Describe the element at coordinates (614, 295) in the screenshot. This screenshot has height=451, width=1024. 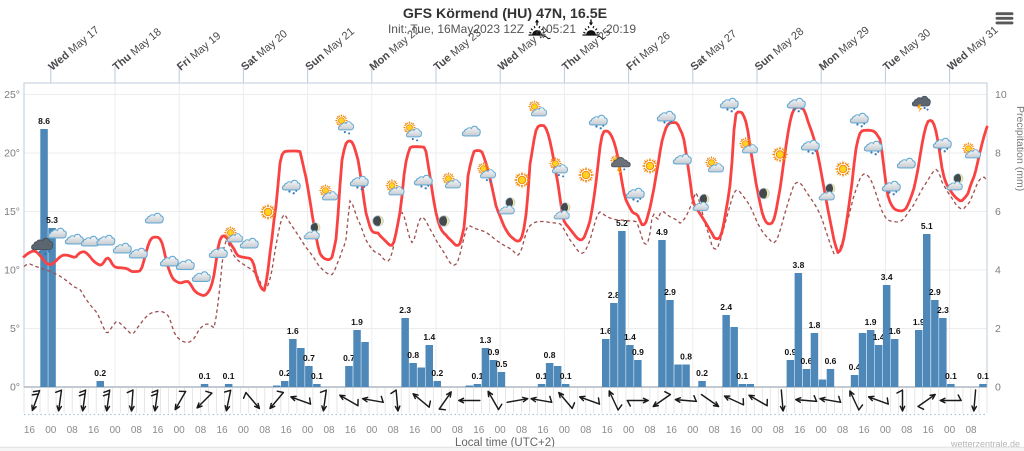
I see `svg-text: 2.8` at that location.